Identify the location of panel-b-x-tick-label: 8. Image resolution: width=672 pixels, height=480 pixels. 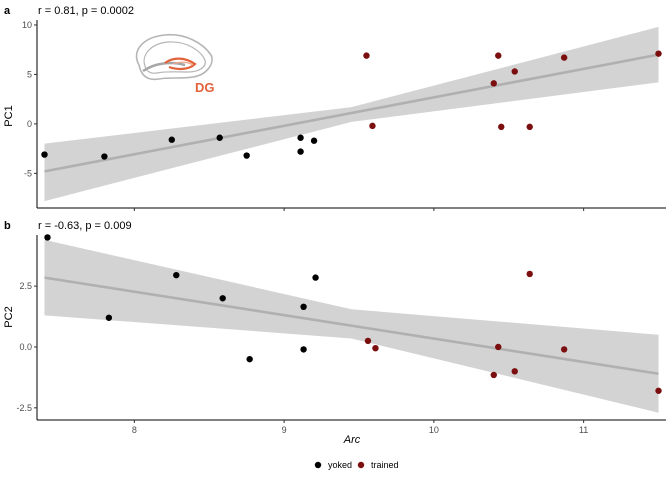
(134, 430).